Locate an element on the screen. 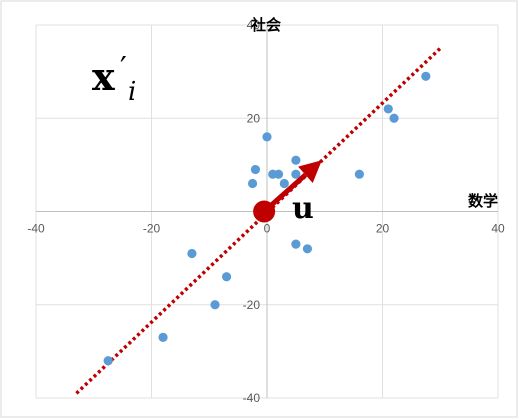 The image size is (519, 419). y-tick-label: 20 is located at coordinates (254, 118).